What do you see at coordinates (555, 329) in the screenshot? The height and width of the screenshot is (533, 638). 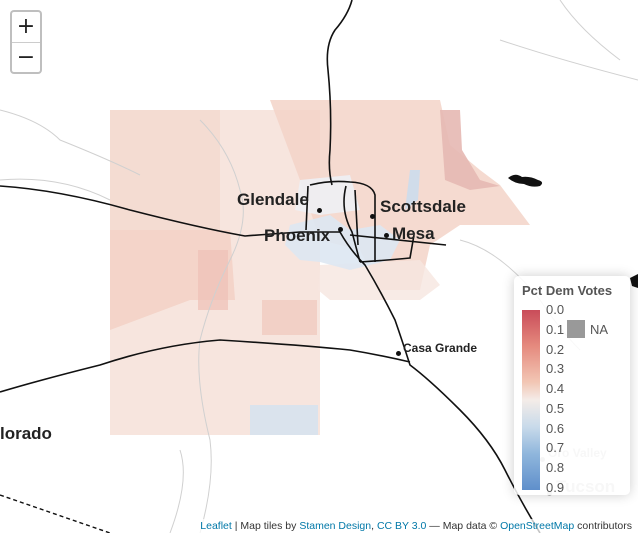 I see `legend-tick-label: 0.1` at bounding box center [555, 329].